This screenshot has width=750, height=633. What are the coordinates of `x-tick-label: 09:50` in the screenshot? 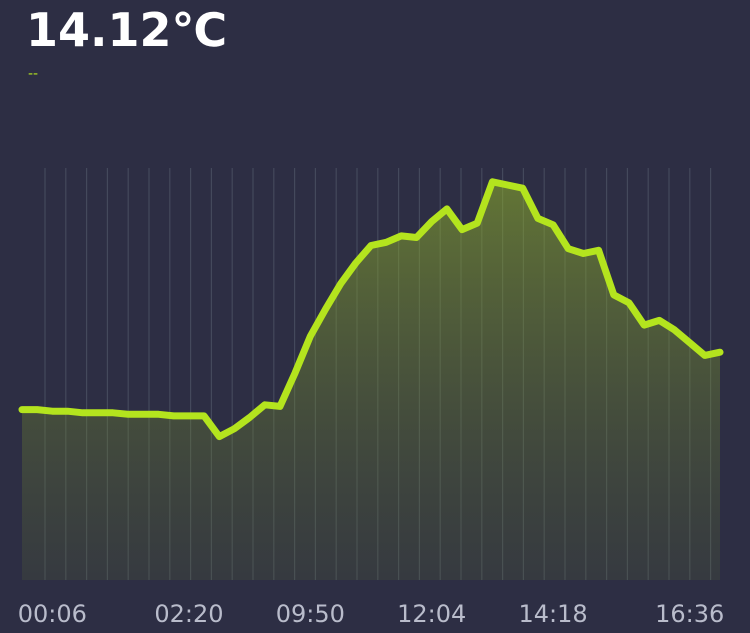 It's located at (310, 614).